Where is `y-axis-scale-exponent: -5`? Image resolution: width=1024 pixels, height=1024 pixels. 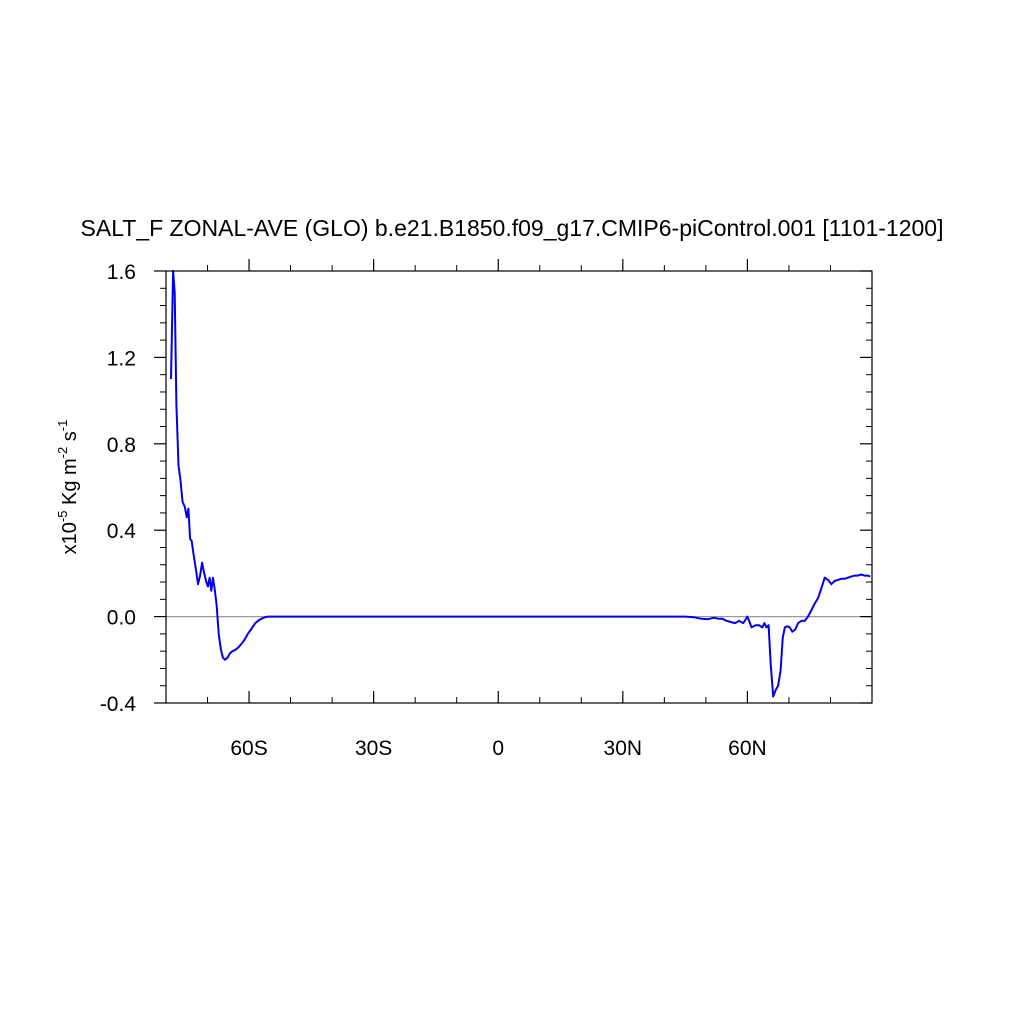 y-axis-scale-exponent: -5 is located at coordinates (62, 517).